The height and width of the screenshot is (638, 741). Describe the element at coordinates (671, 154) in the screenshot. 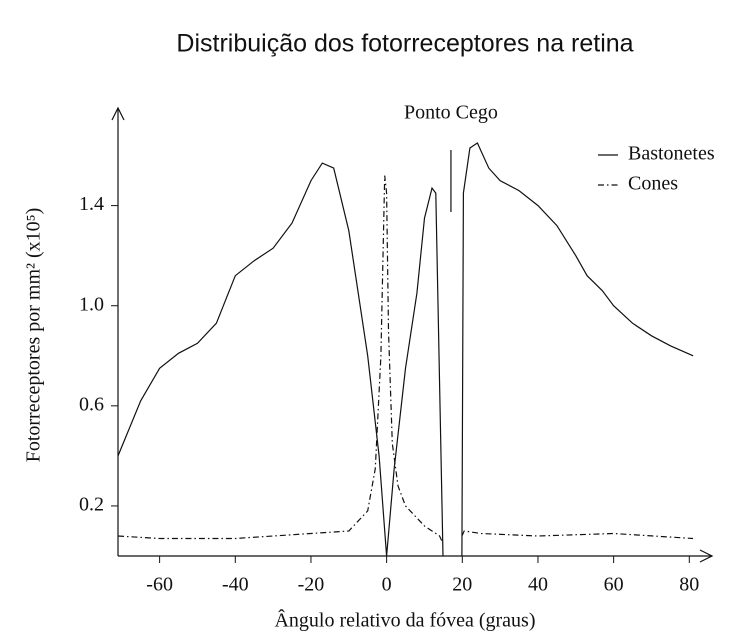

I see `legend-label: Bastonetes` at that location.